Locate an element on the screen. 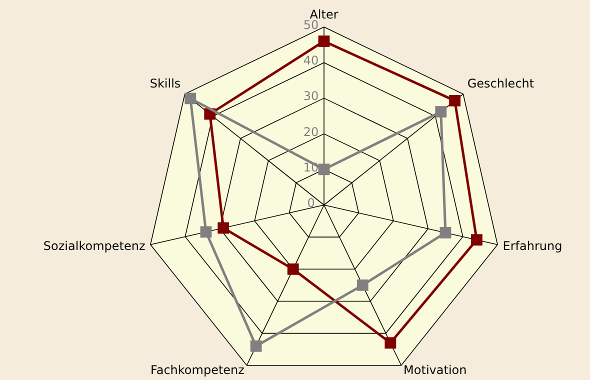  spoke-label: Fachkompetenz is located at coordinates (197, 370).